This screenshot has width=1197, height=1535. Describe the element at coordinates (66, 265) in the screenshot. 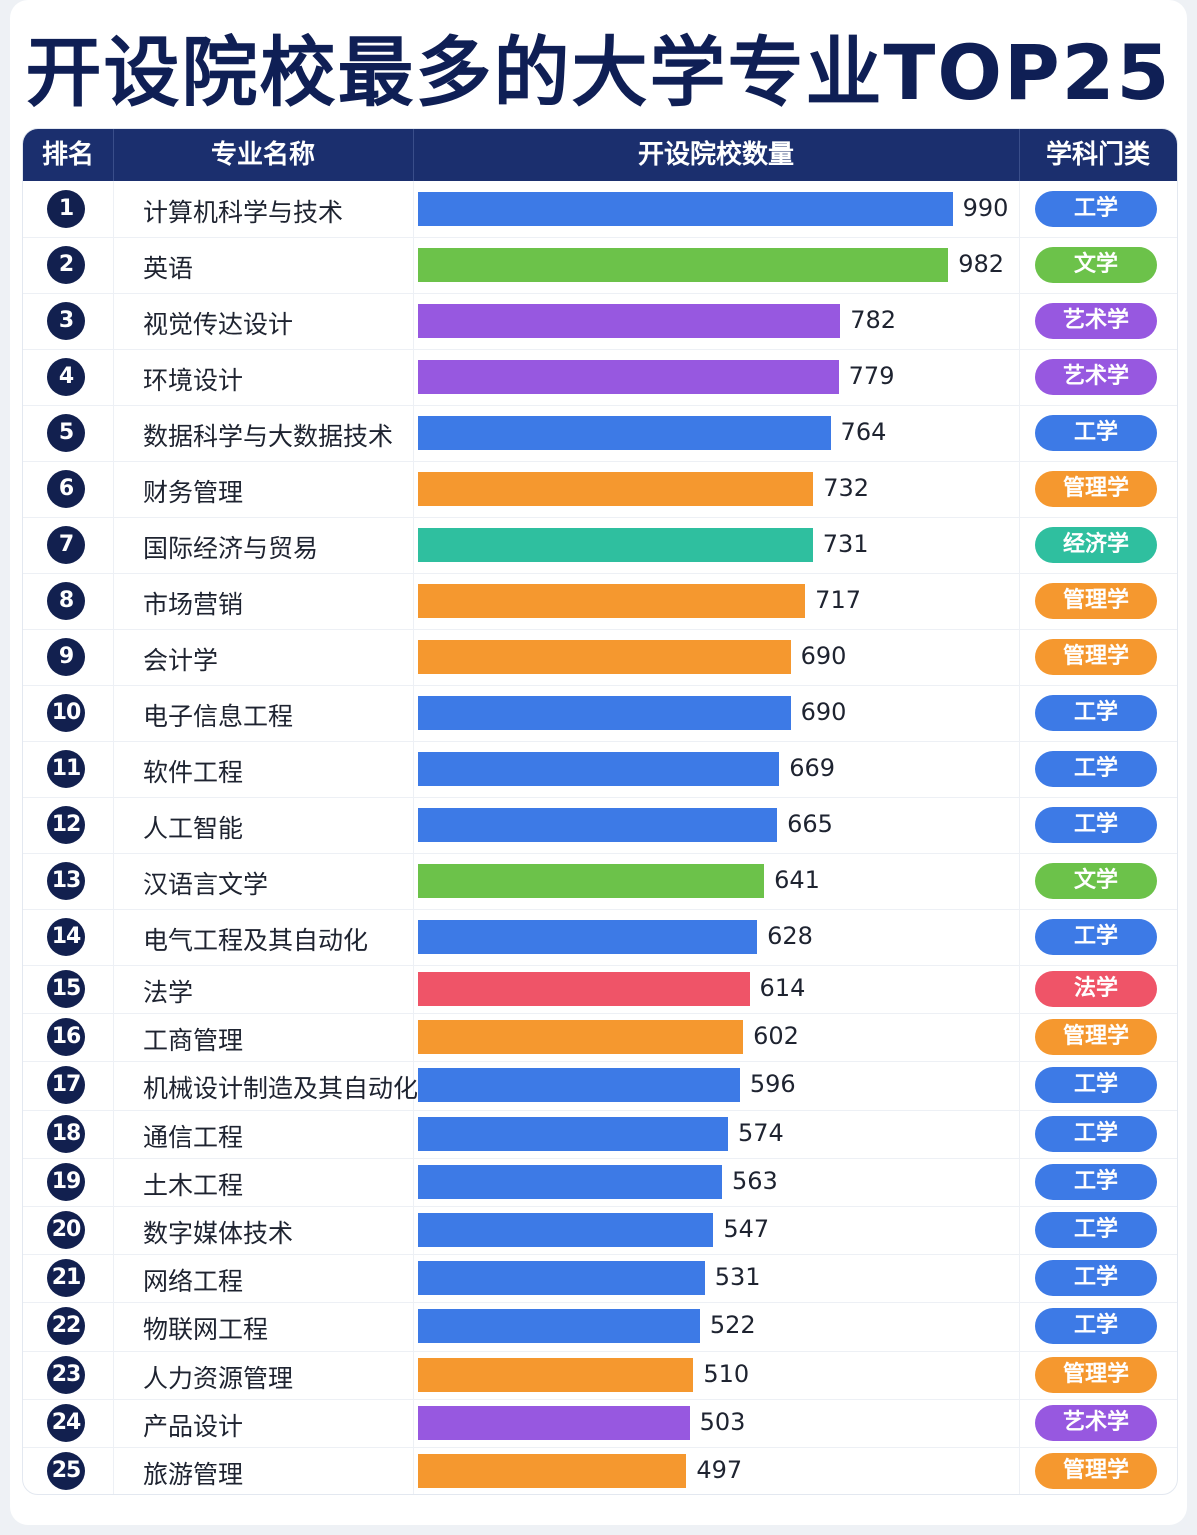

I see `rank-badge: 2` at that location.